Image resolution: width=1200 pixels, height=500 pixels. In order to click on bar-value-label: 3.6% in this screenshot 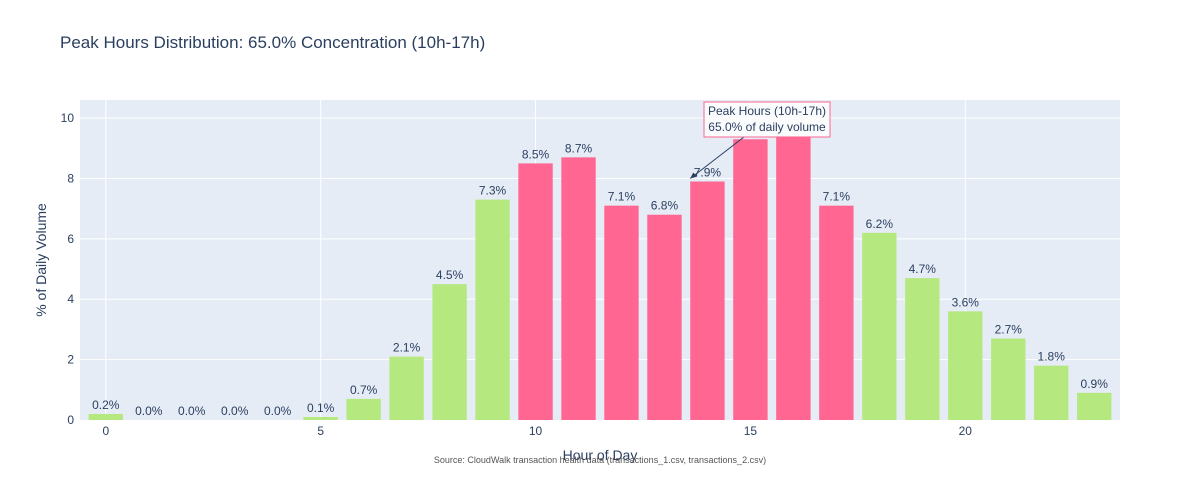, I will do `click(966, 302)`.